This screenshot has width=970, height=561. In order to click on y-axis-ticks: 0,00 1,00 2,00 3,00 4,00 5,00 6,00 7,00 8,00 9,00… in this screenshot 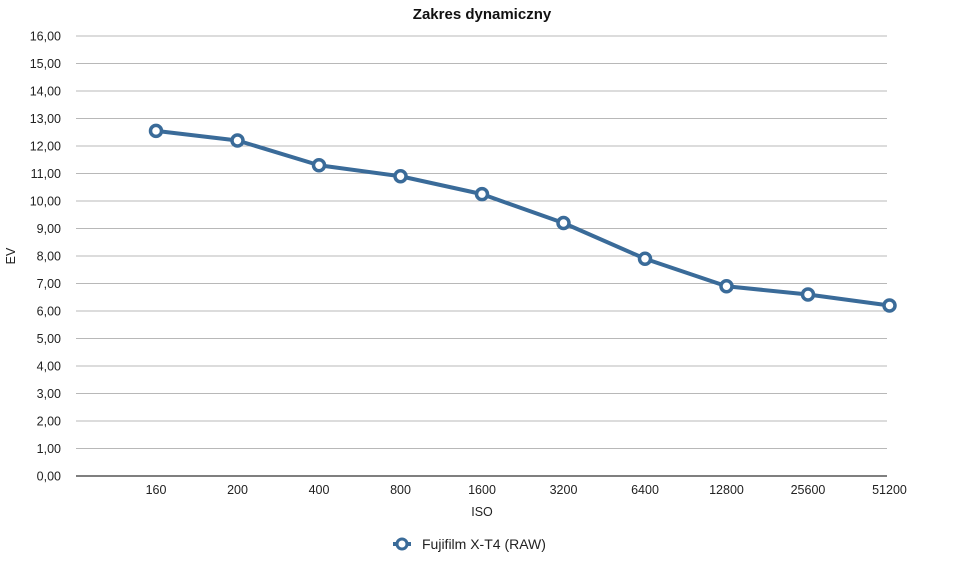, I will do `click(45, 257)`.